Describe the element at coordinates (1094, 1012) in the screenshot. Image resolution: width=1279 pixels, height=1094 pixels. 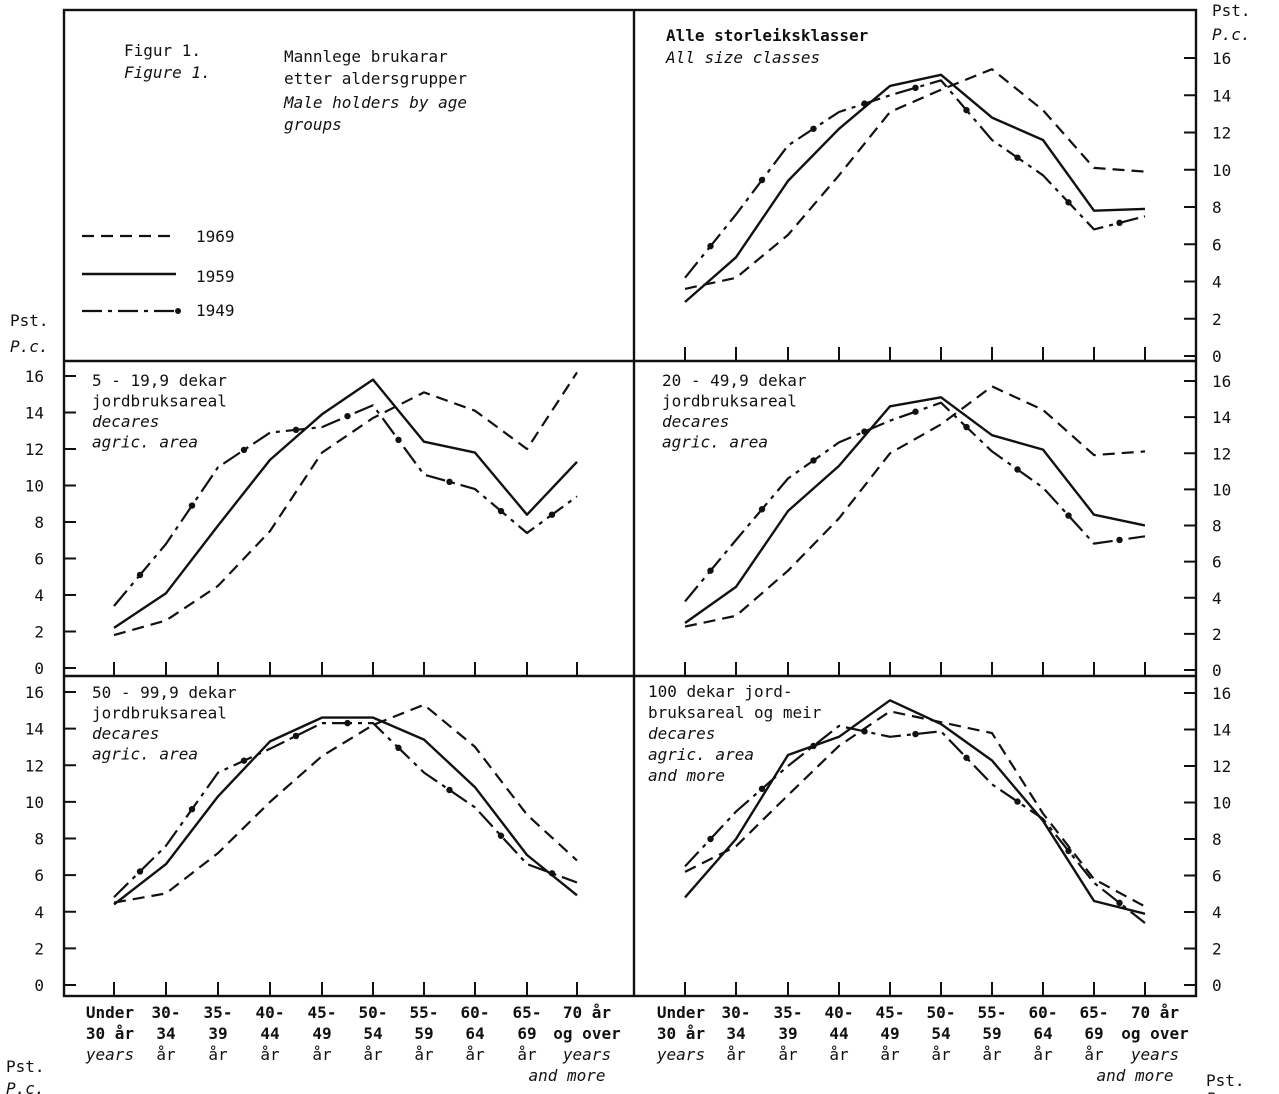
I see `x-label-right-8: 65-` at that location.